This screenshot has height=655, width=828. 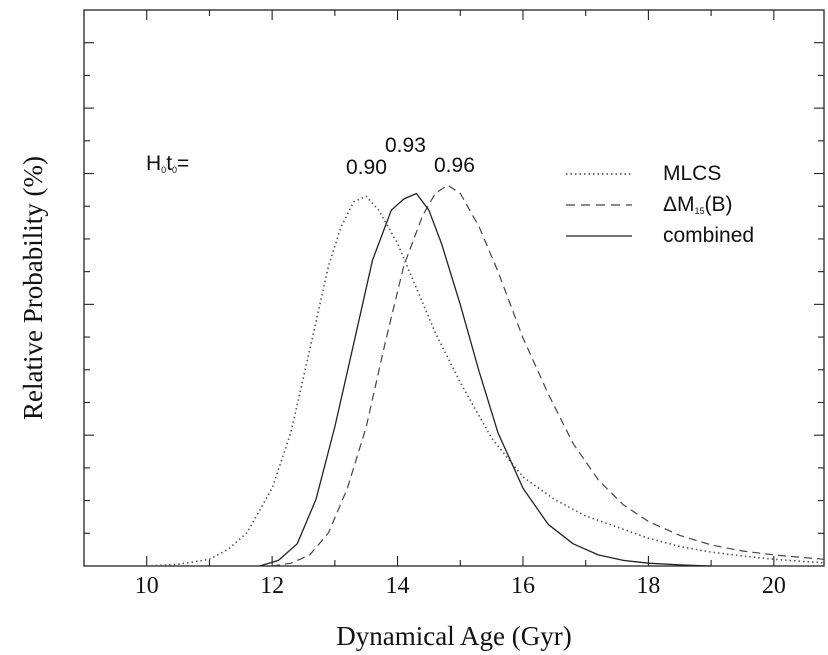 I want to click on x-tick-label: 18, so click(x=648, y=586).